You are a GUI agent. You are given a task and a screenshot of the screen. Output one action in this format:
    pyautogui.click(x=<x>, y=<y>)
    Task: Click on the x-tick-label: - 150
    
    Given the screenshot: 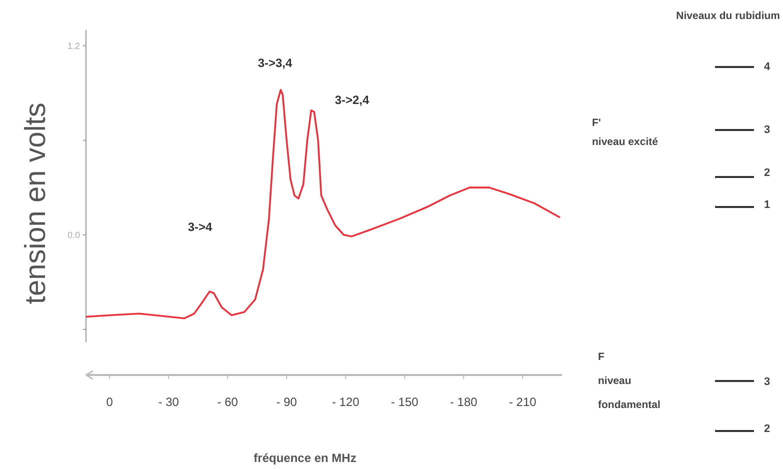 What is the action you would take?
    pyautogui.click(x=404, y=402)
    